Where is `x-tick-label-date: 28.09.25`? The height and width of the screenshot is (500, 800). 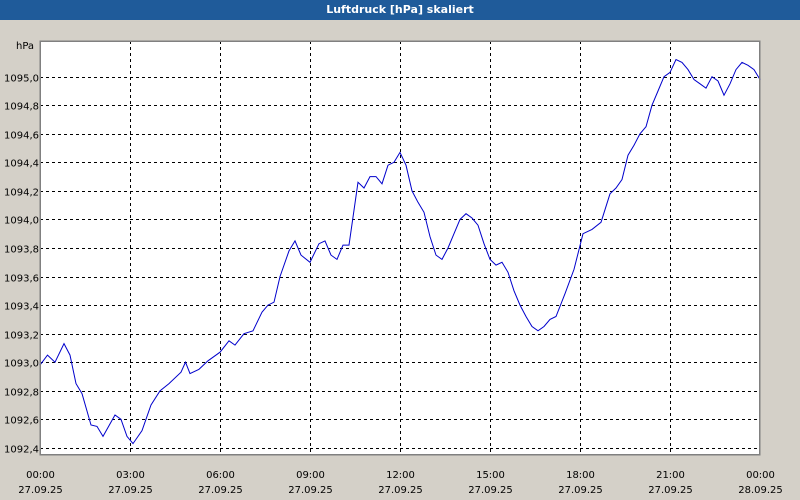 x-tick-label-date: 28.09.25 is located at coordinates (760, 490).